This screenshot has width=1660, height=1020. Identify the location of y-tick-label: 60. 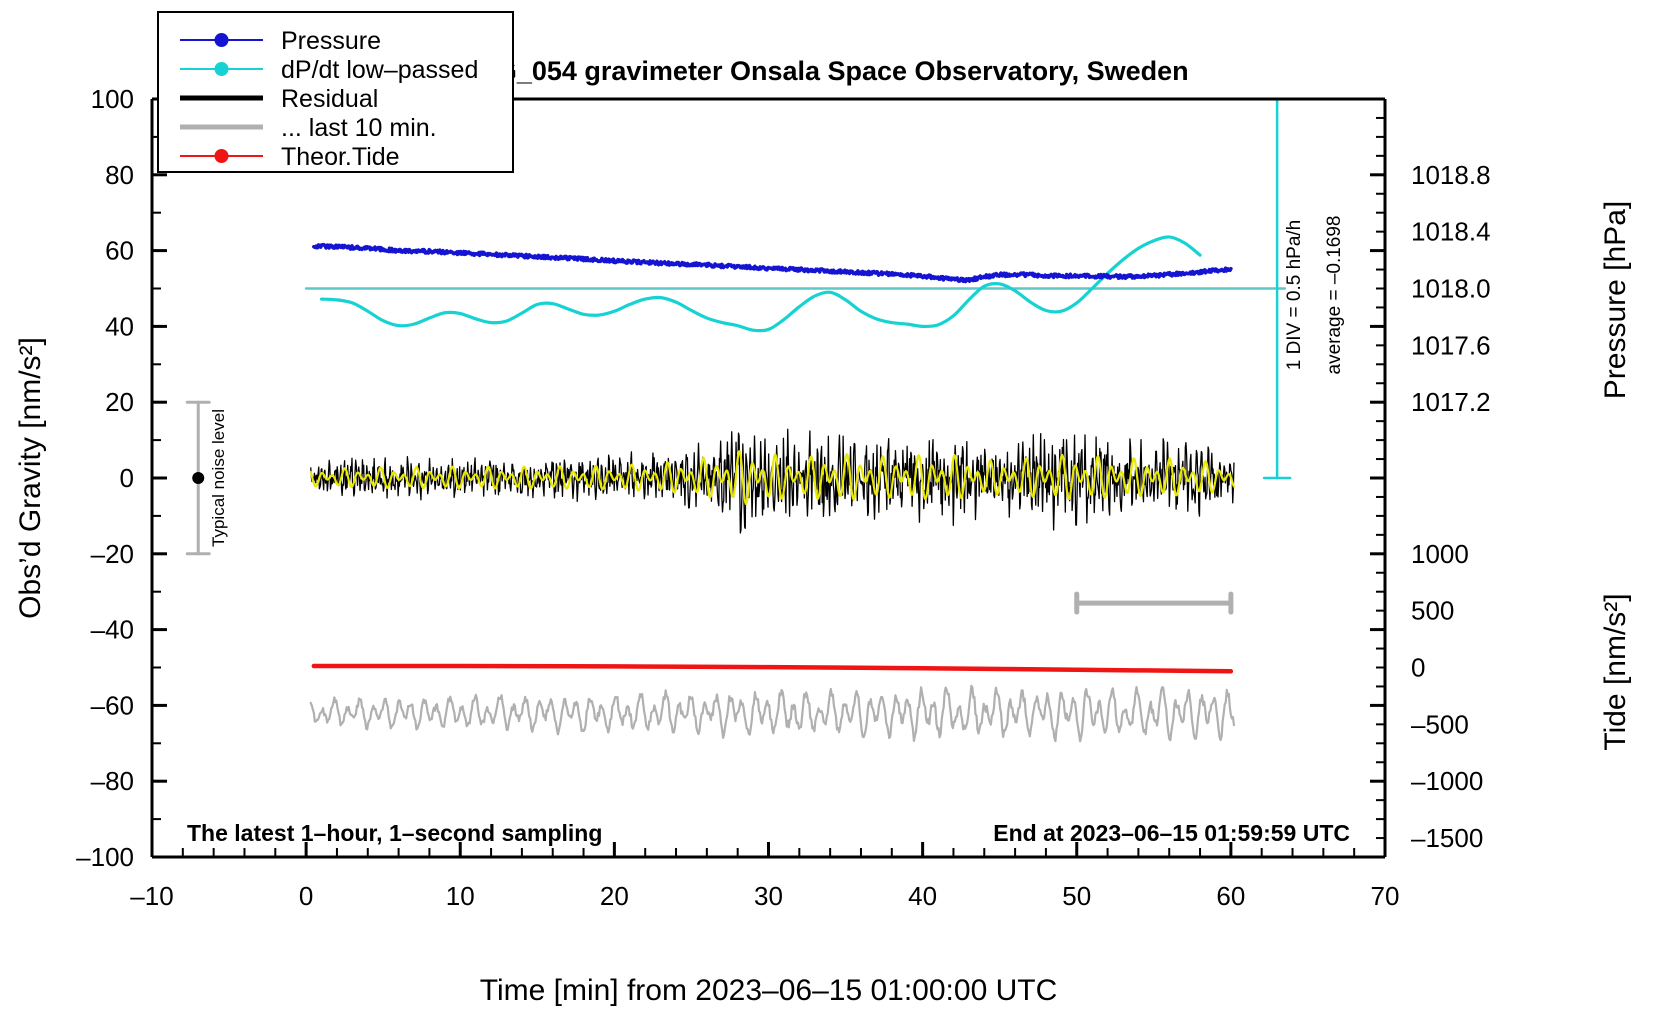
(119, 251).